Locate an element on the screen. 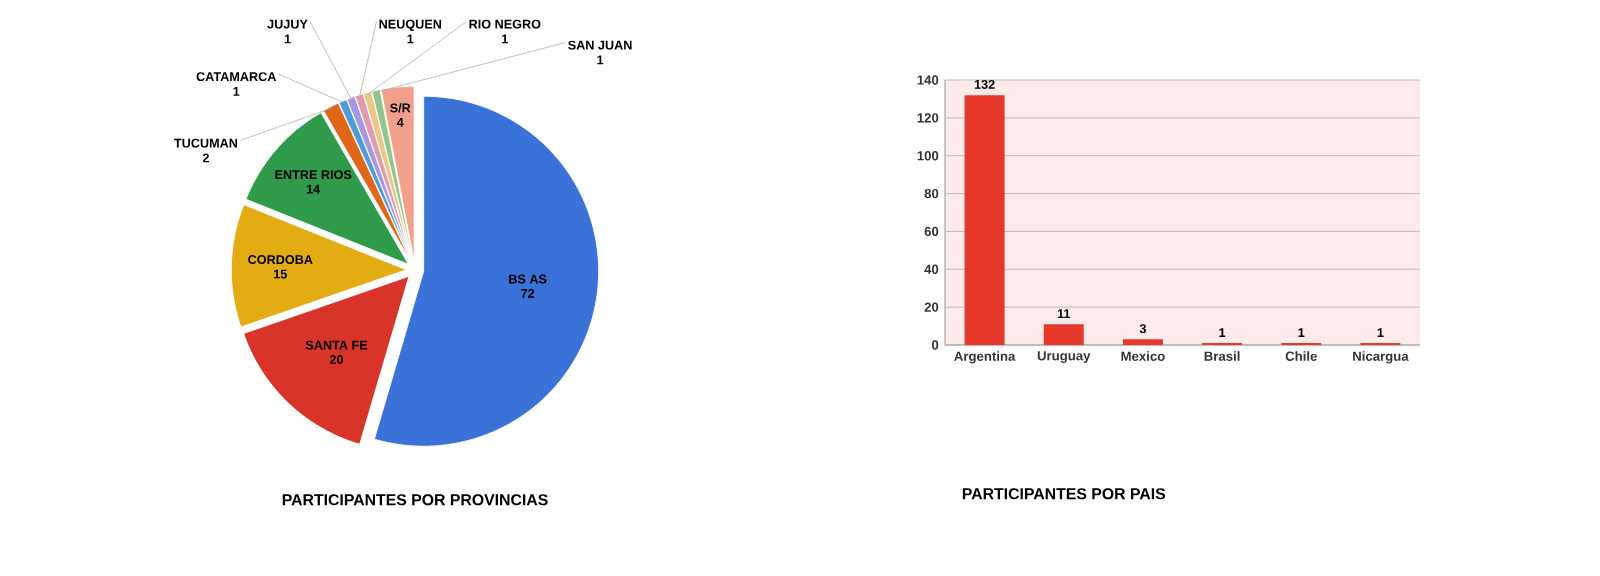 The height and width of the screenshot is (576, 1600). data-label: 3 is located at coordinates (1142, 329).